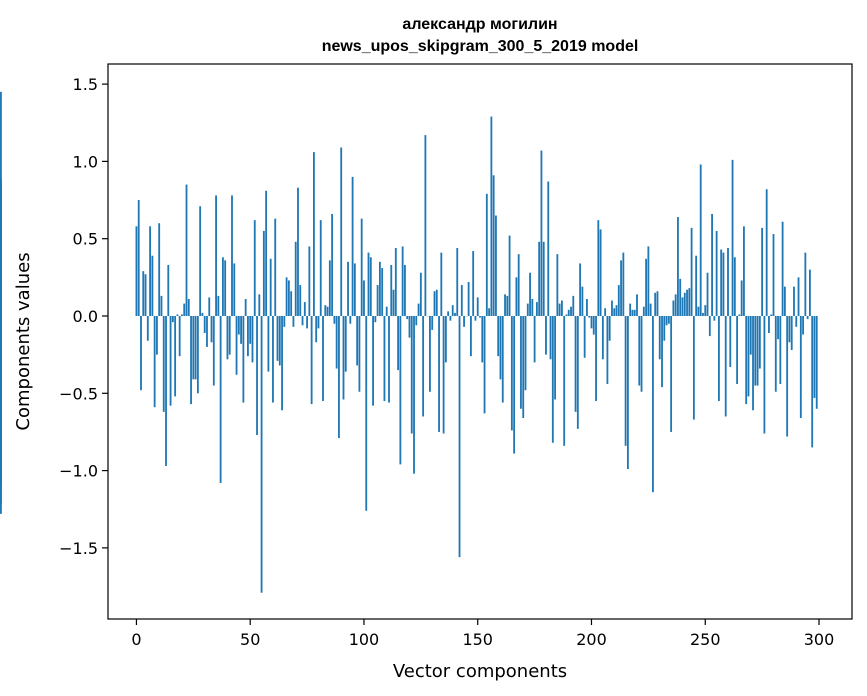 The height and width of the screenshot is (696, 867). Describe the element at coordinates (479, 24) in the screenshot. I see `chart-title-line-1: александр могилин` at that location.